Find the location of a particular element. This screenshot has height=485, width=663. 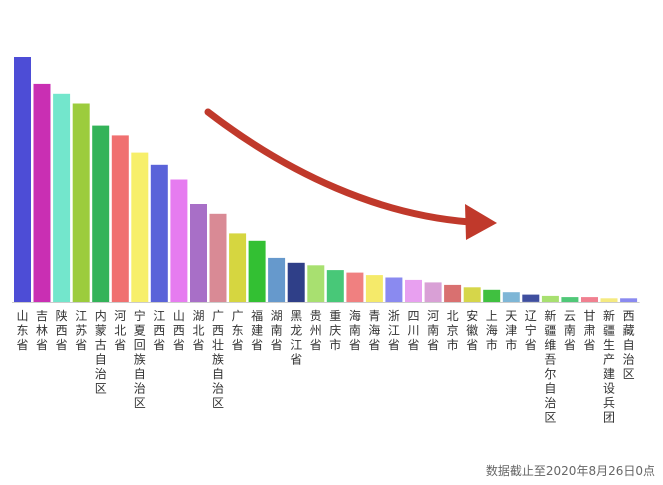

category-label-7: 宁夏回族自治区 is located at coordinates (140, 359).